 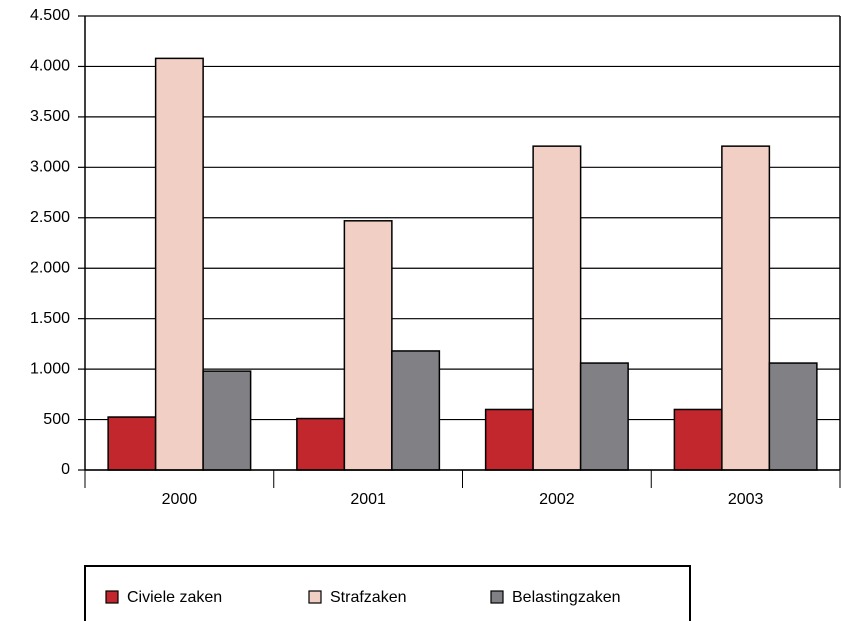 I want to click on y-tick-label: 500, so click(x=56, y=419).